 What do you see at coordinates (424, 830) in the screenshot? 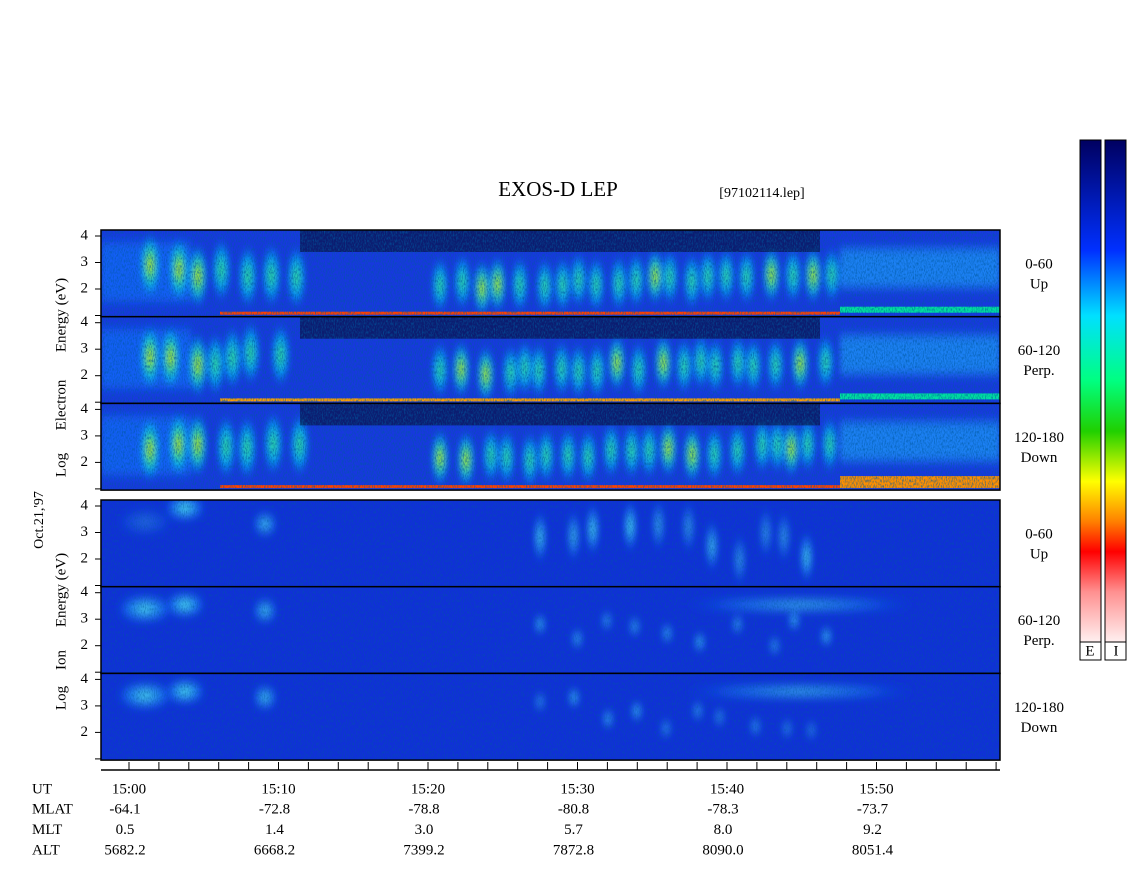
I see `row-value: 3.0` at bounding box center [424, 830].